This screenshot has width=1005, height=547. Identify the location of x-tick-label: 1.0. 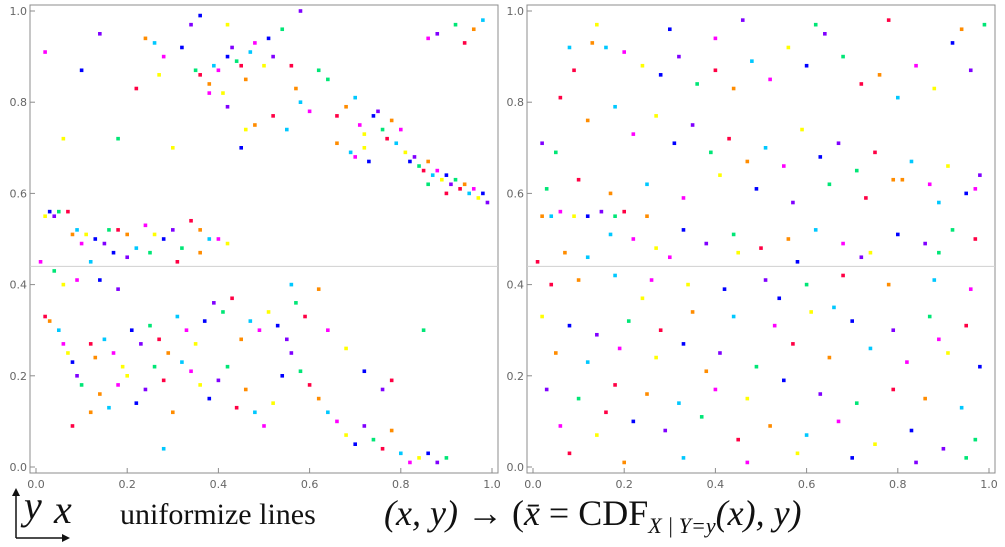
(492, 484).